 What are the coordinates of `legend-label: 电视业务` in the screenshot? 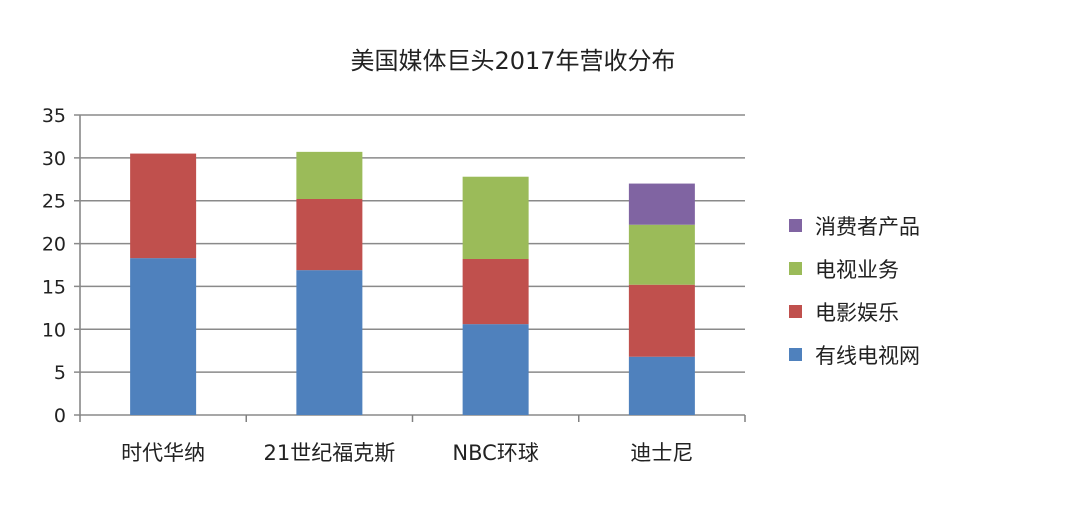 It's located at (857, 270).